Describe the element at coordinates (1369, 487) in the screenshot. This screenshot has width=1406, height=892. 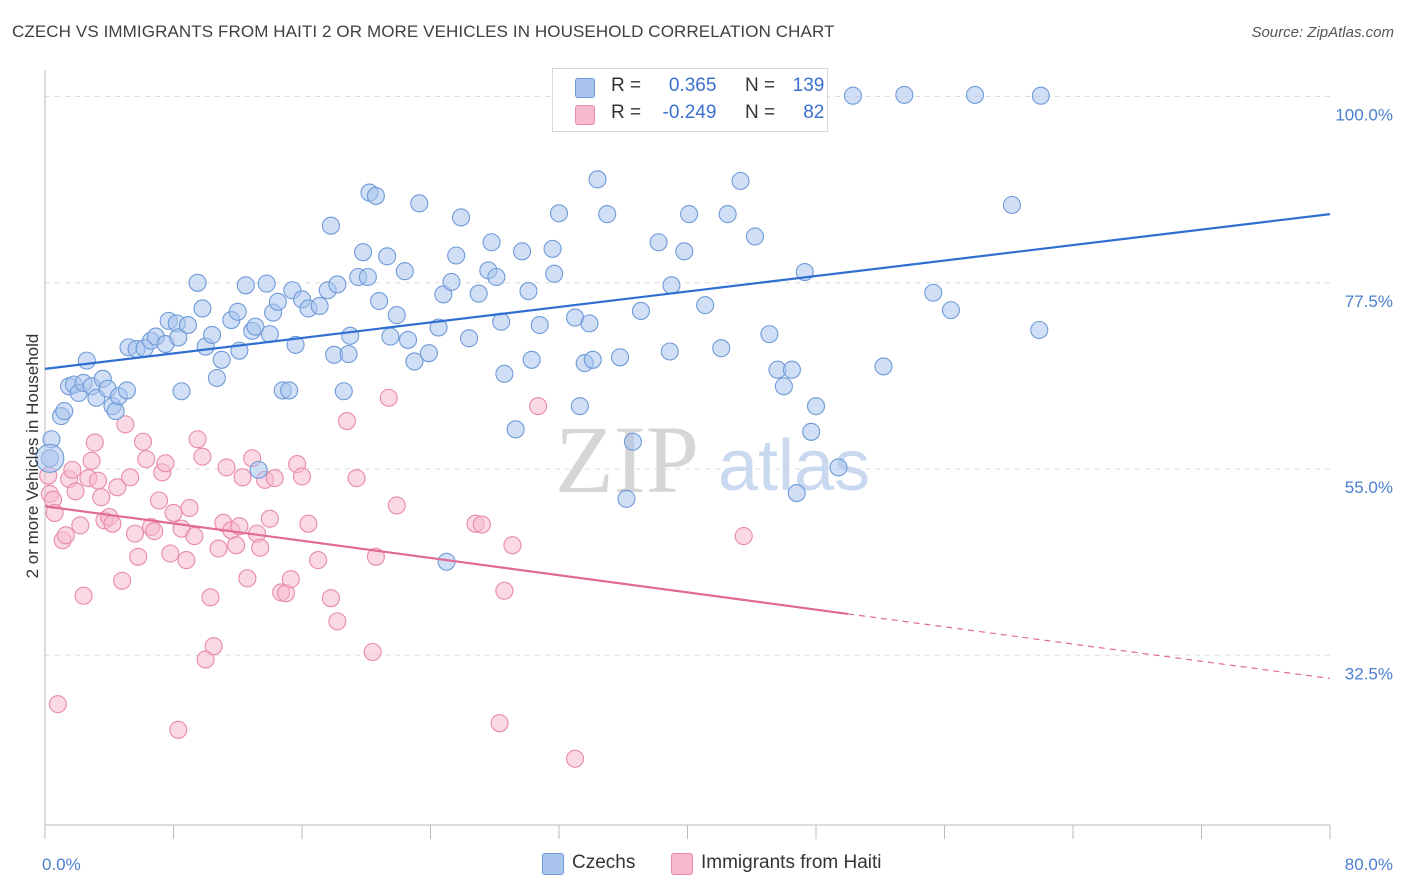
I see `y-tick-label: 55.0%` at that location.